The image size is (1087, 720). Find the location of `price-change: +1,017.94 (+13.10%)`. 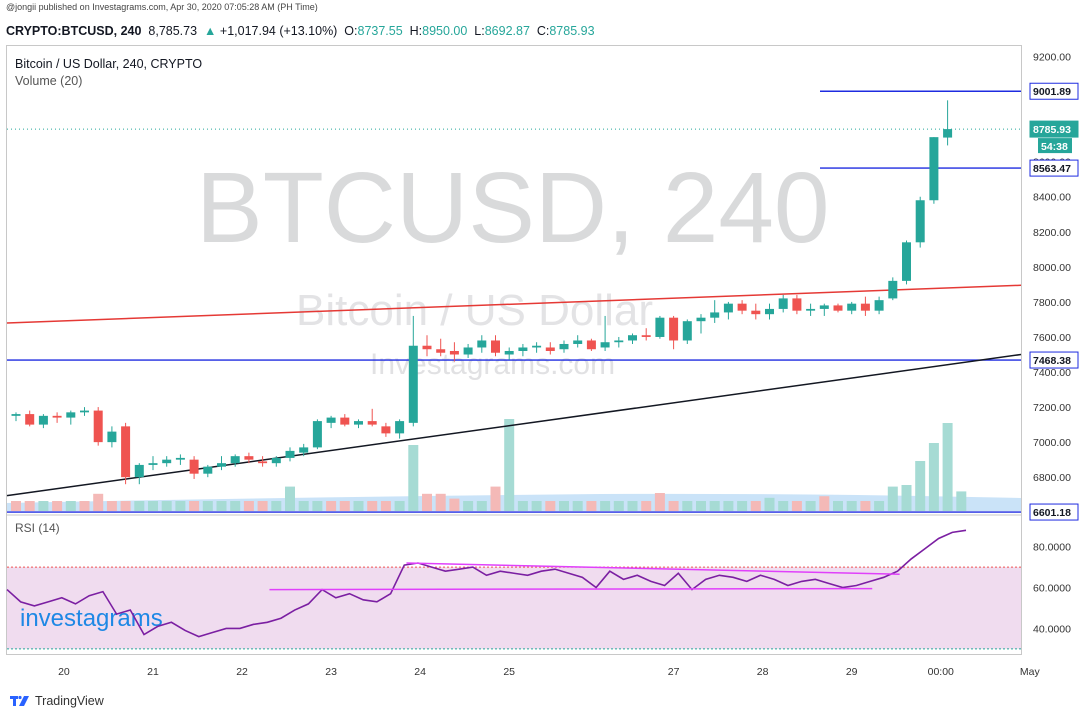

price-change: +1,017.94 (+13.10%) is located at coordinates (278, 31).